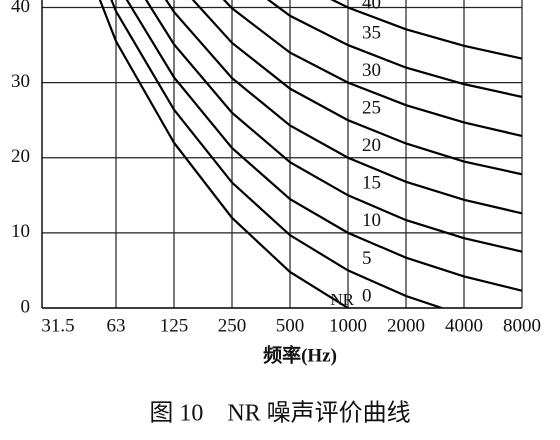 The height and width of the screenshot is (440, 560). I want to click on x-tick-label: 500, so click(290, 325).